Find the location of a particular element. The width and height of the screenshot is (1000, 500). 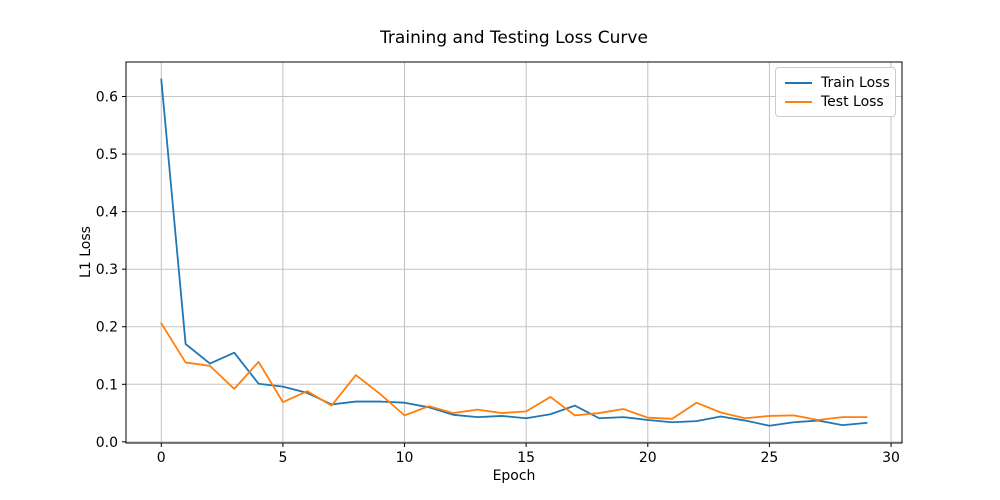

y-tick-label: 0.2 is located at coordinates (107, 328).